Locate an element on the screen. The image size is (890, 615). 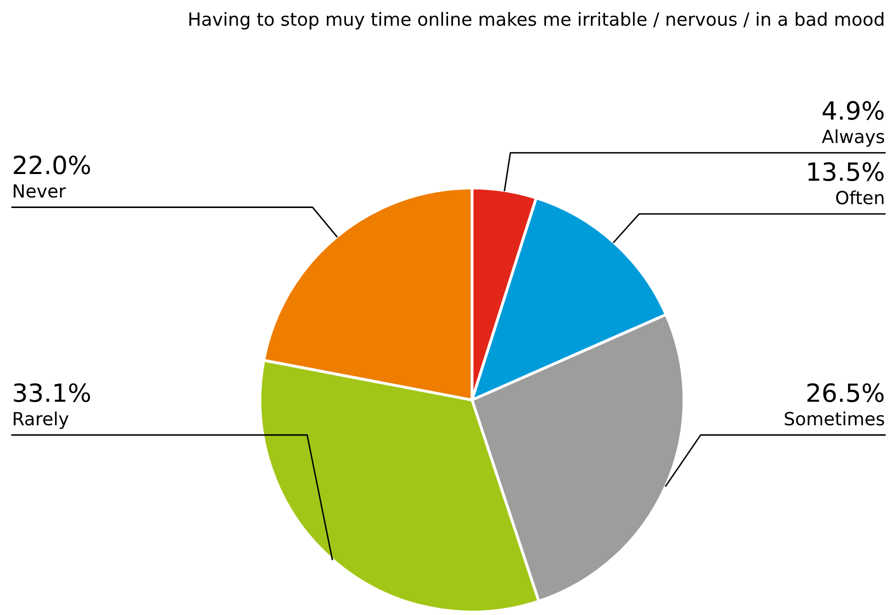
slice-label: Sometimes is located at coordinates (834, 419).